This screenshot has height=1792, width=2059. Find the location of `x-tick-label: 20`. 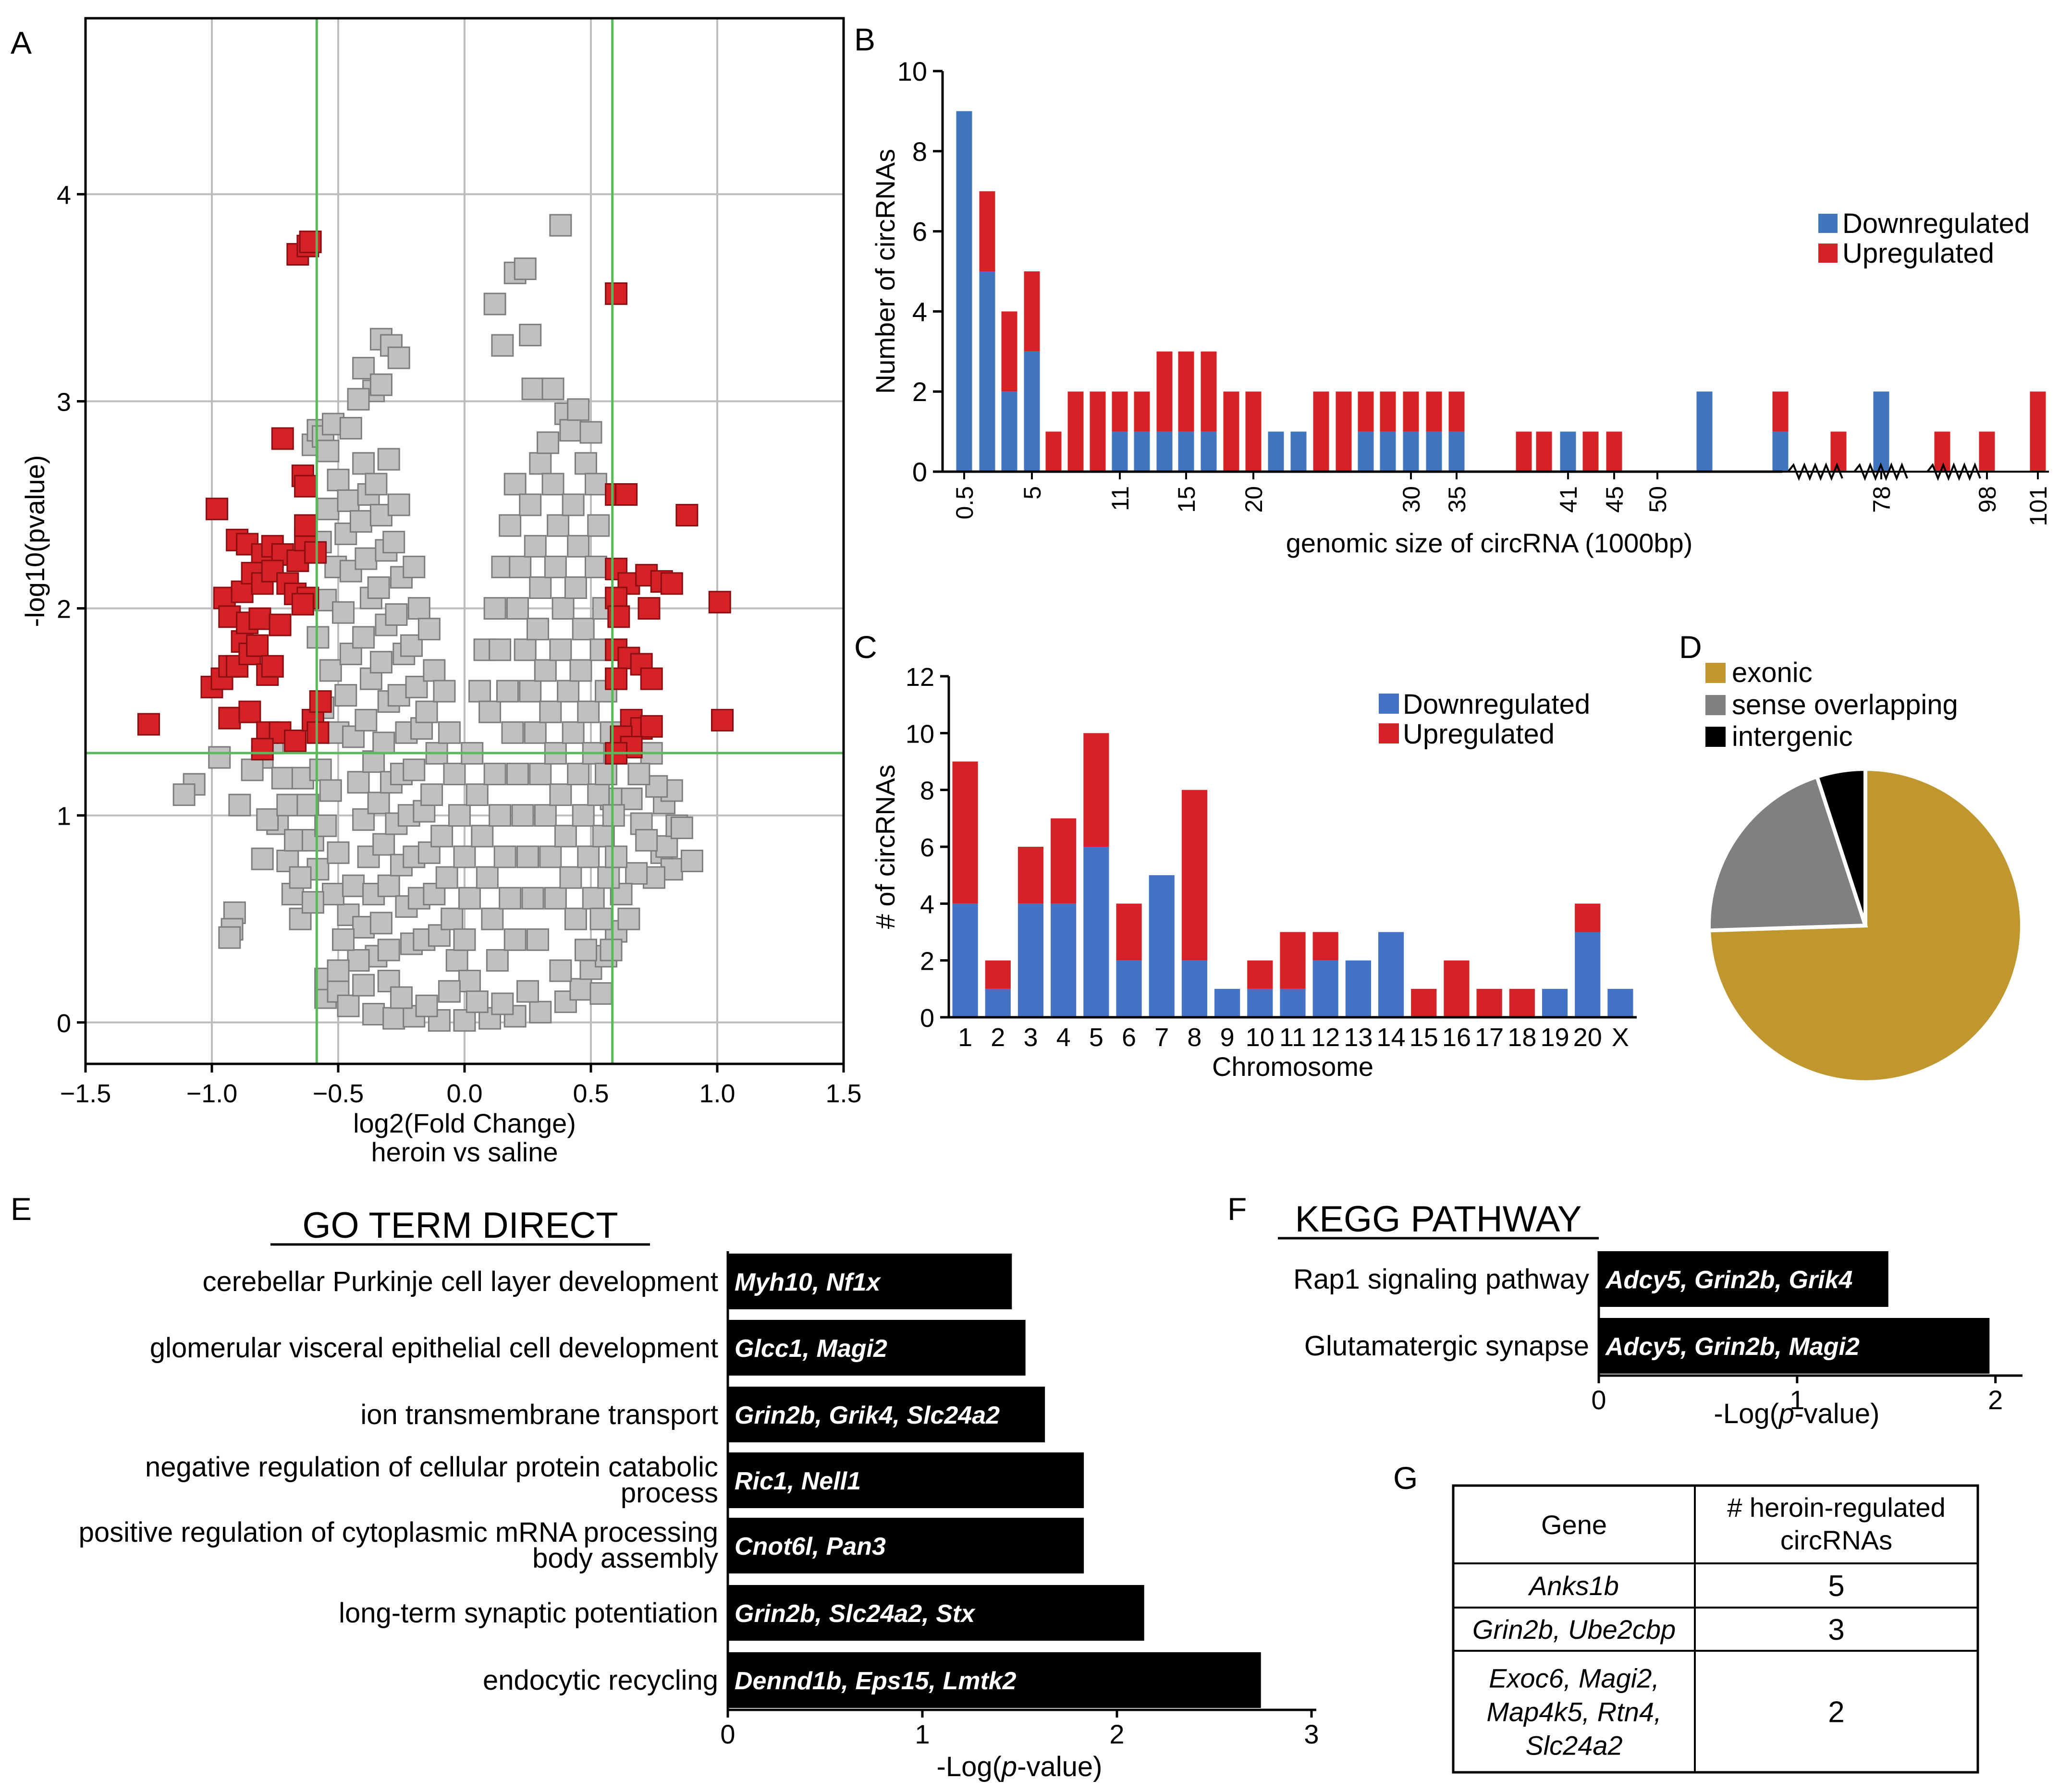

x-tick-label: 20 is located at coordinates (1253, 499).